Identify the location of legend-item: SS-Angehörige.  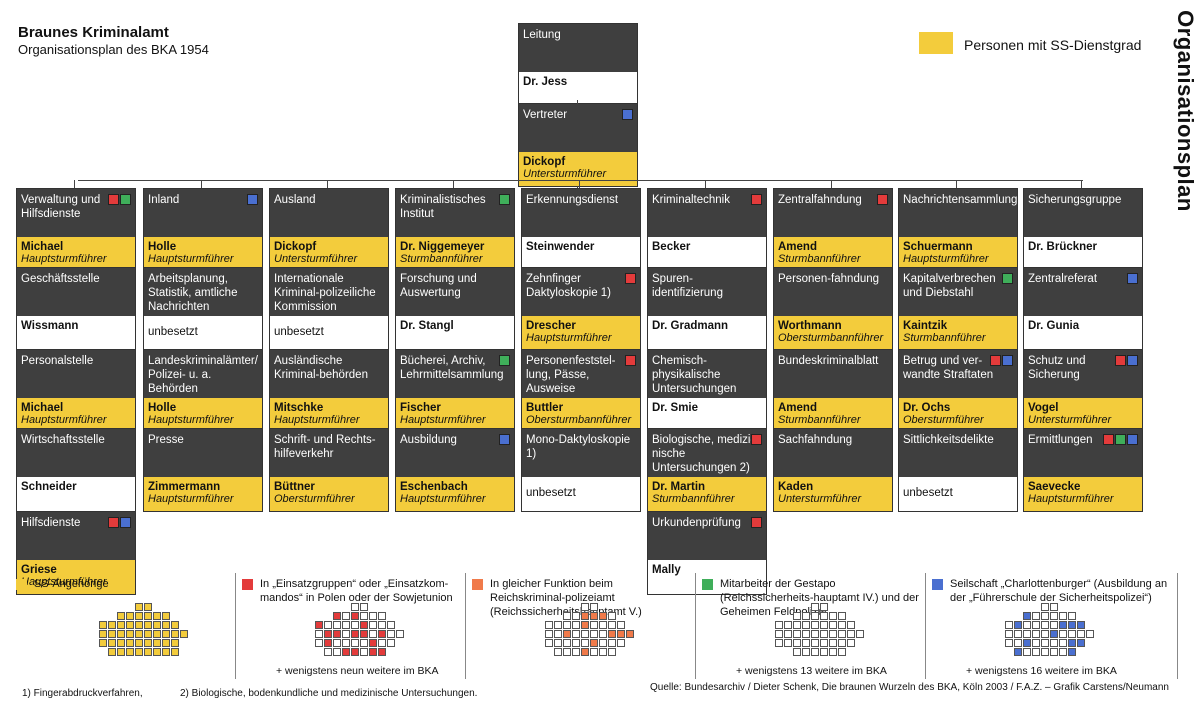
(123, 626).